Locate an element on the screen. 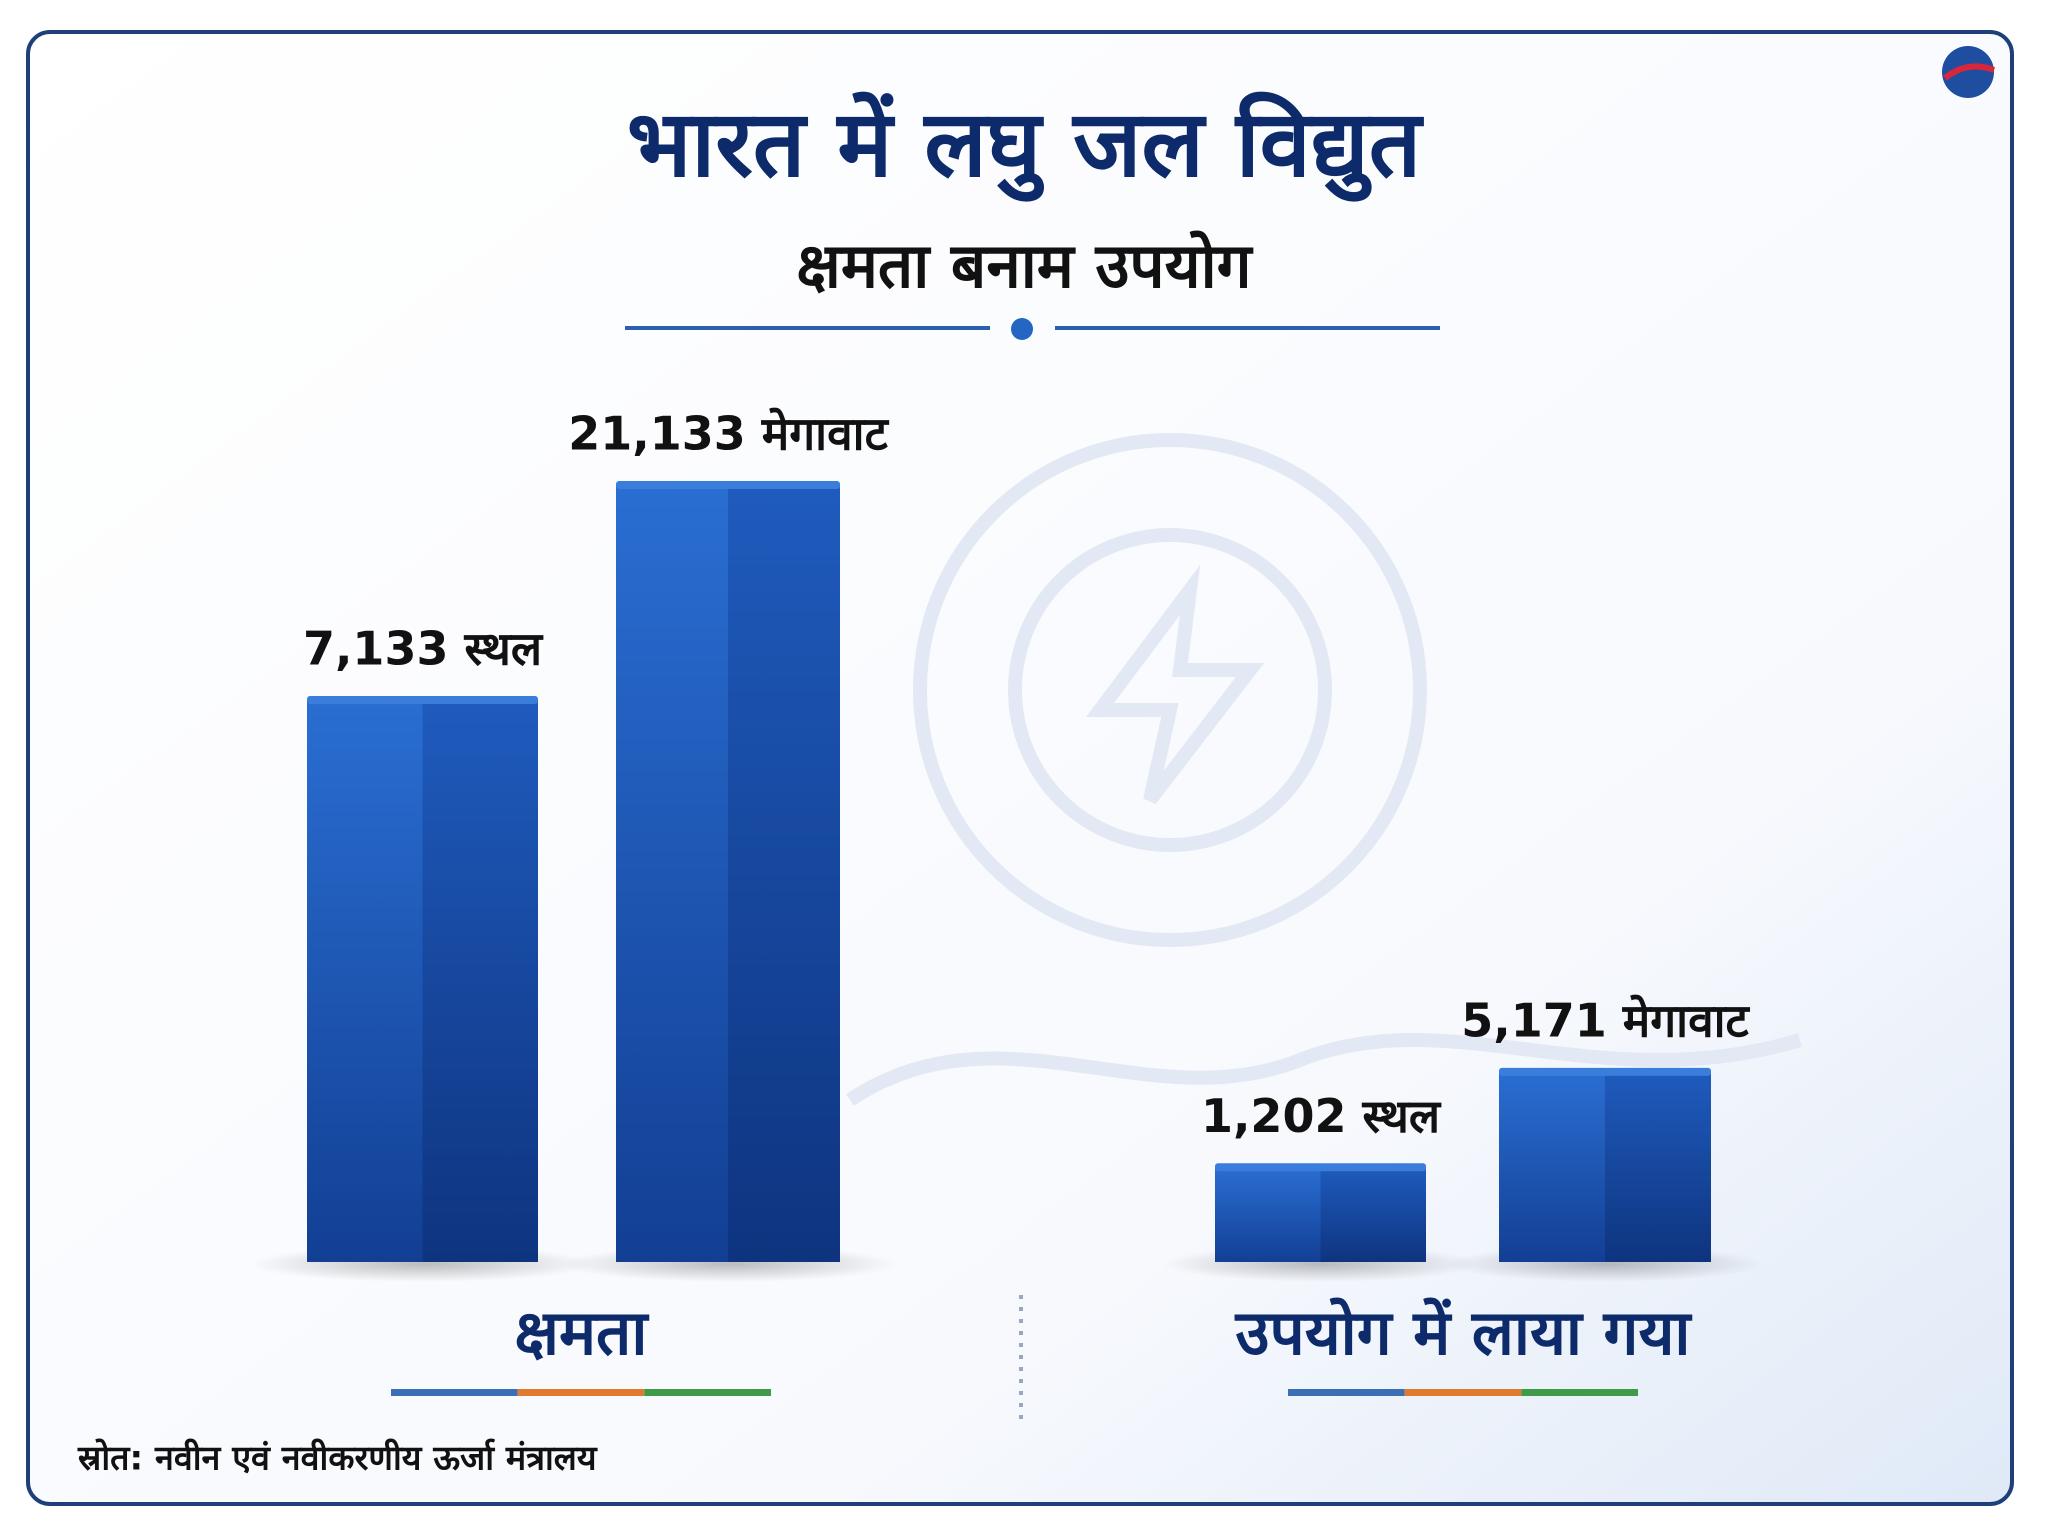 The image size is (2048, 1532). chart-subtitle: क्षमता बनाम उपयोग is located at coordinates (1024, 265).